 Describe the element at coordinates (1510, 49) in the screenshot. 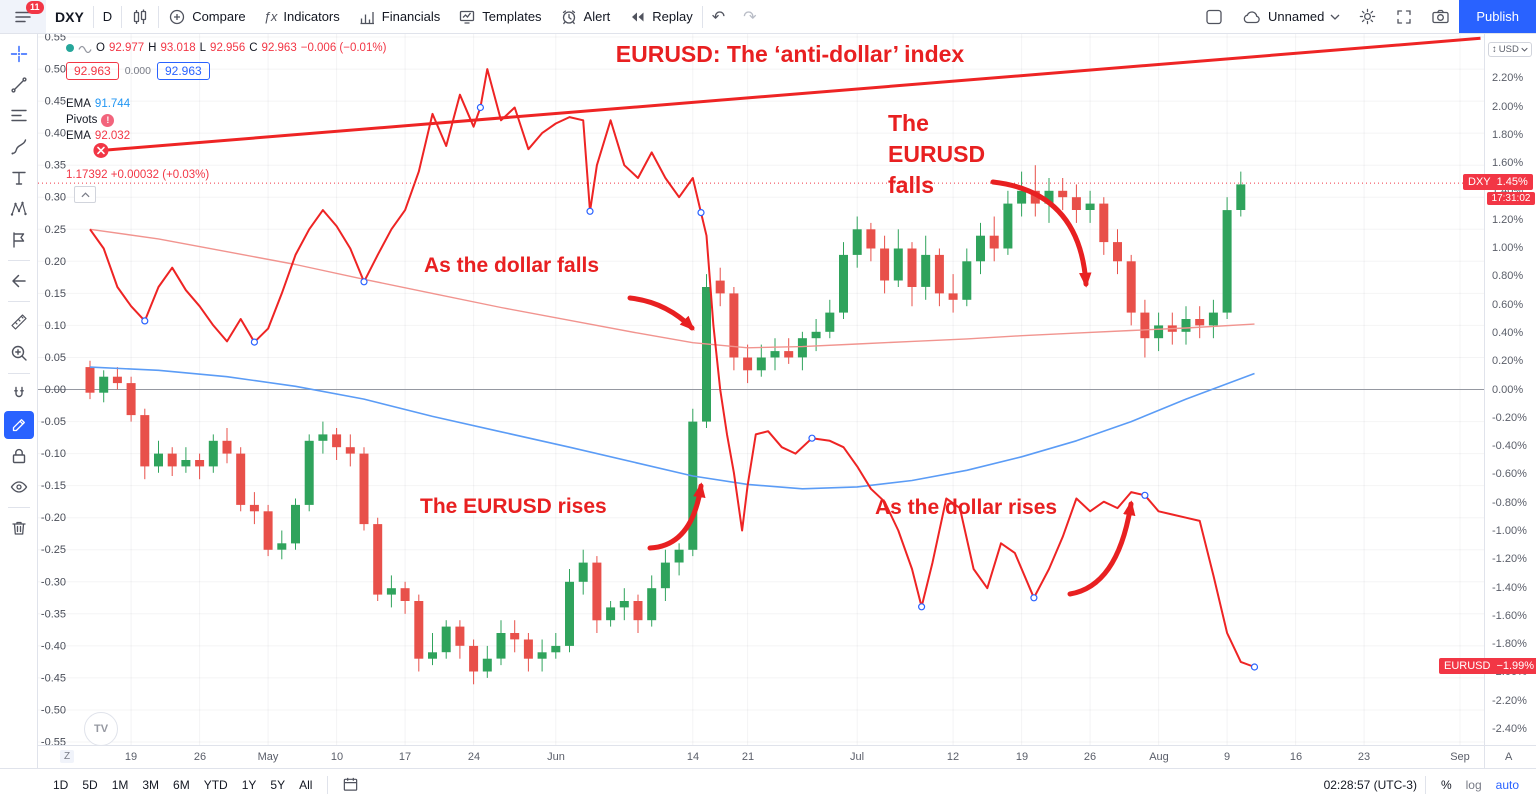

I see `unit-selector: ↕ USD` at that location.